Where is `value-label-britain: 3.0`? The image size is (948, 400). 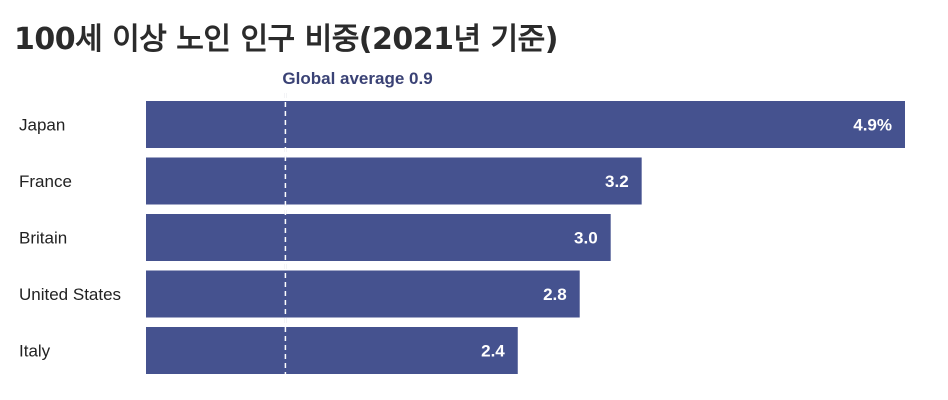 value-label-britain: 3.0 is located at coordinates (586, 238).